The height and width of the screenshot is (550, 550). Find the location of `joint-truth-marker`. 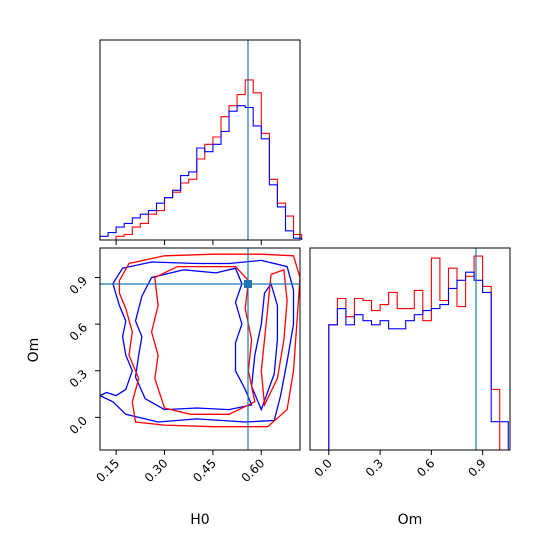

joint-truth-marker is located at coordinates (248, 284).